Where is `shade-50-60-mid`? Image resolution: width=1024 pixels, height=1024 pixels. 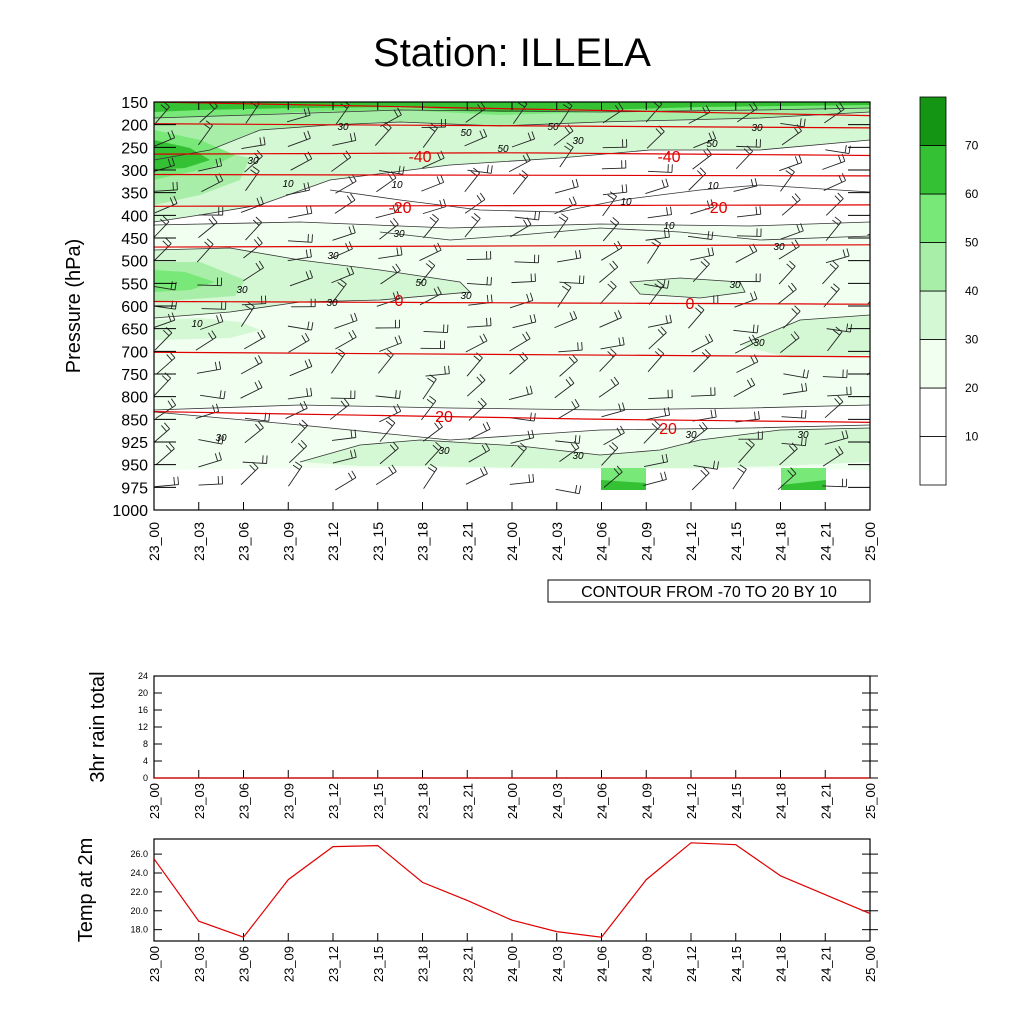
shade-50-60-mid is located at coordinates (184, 281).